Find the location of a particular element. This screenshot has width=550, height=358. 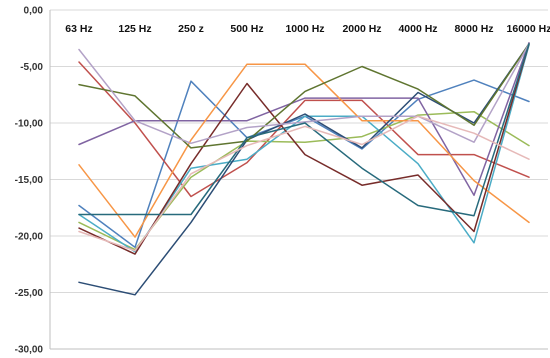

x-tick-label: 16000 Hz is located at coordinates (528, 29).